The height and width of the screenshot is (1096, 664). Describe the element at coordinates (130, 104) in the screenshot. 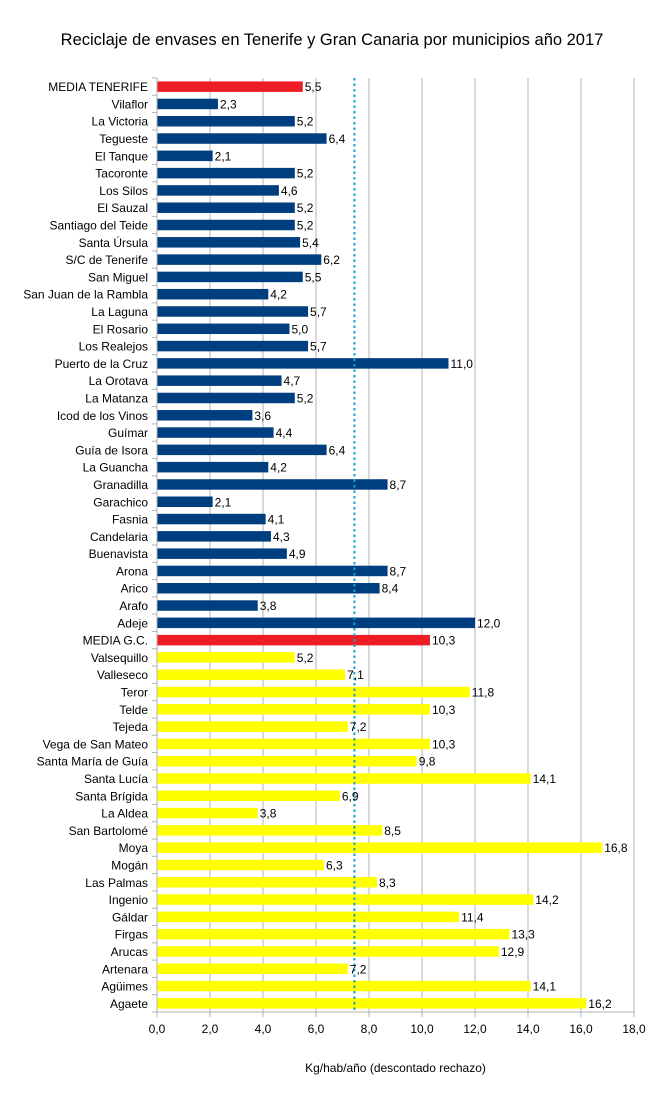

I see `category-label: Vilaflor` at that location.